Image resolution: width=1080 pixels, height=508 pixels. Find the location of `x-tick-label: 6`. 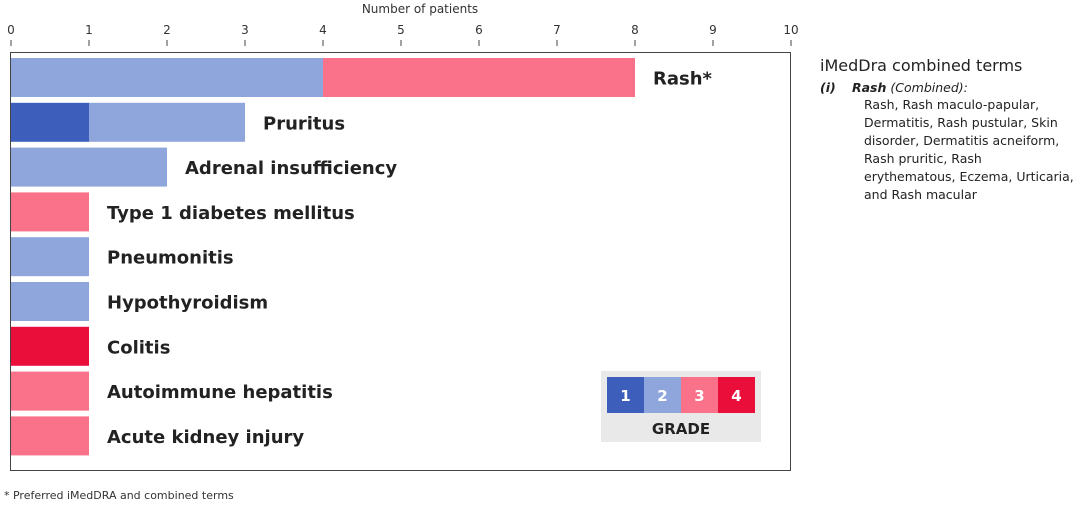

x-tick-label: 6 is located at coordinates (479, 30).